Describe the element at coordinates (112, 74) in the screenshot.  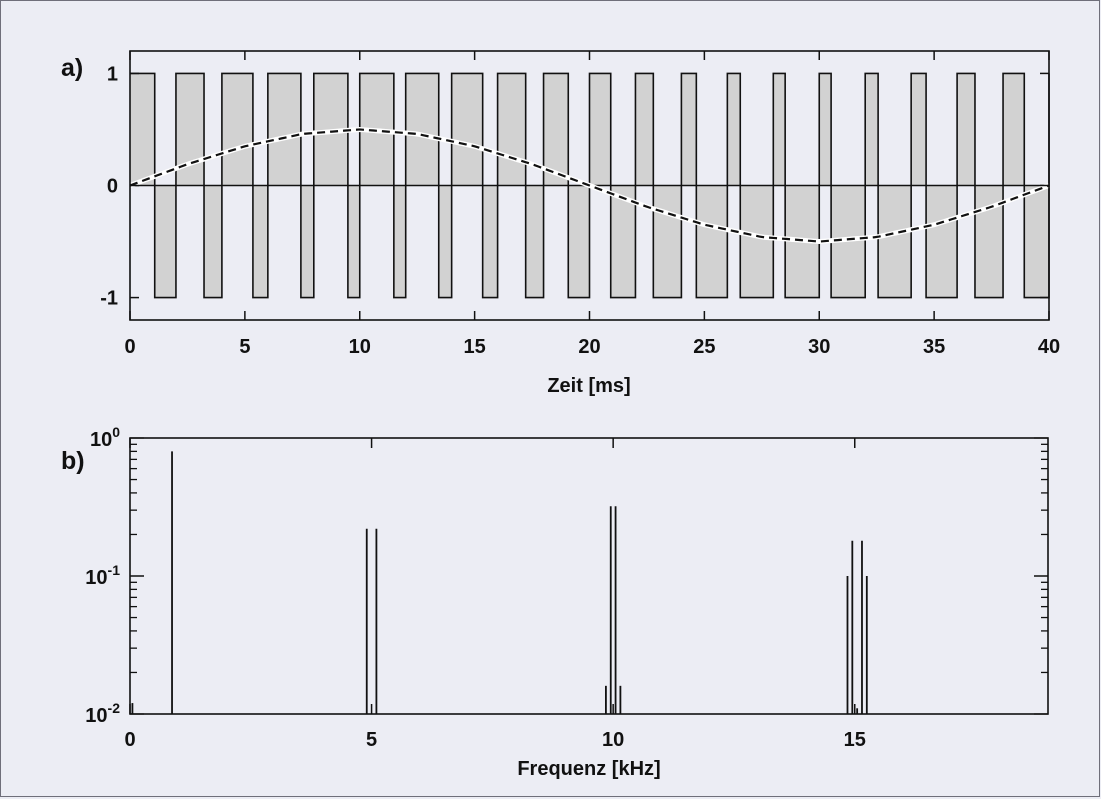
I see `y-tick-label: 1` at that location.